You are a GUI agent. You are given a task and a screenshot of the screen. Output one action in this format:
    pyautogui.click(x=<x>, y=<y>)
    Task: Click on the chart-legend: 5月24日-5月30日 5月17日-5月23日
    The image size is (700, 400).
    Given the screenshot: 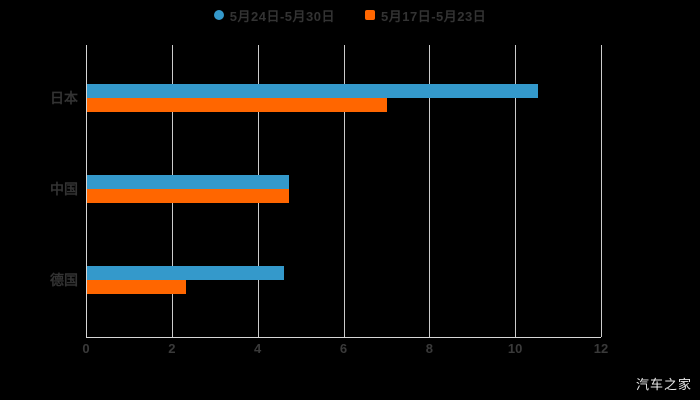 What is the action you would take?
    pyautogui.click(x=350, y=15)
    